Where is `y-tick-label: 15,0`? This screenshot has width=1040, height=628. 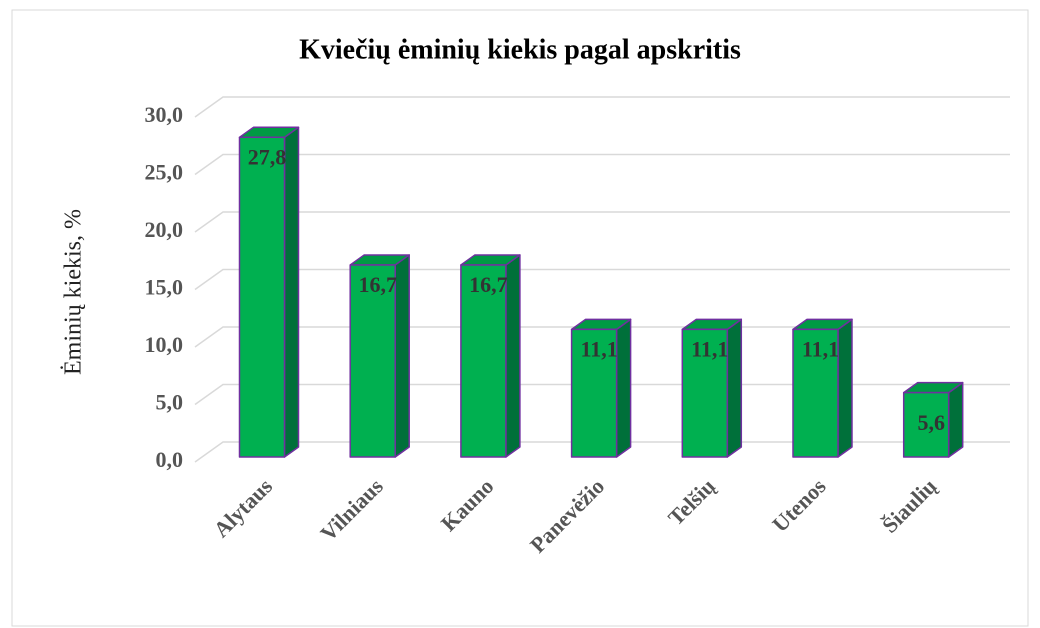 y-tick-label: 15,0 is located at coordinates (164, 287).